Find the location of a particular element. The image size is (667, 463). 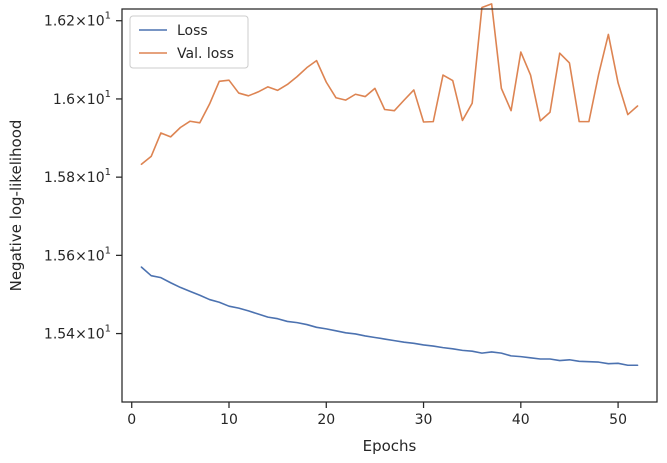

legend-label: Loss is located at coordinates (192, 31).